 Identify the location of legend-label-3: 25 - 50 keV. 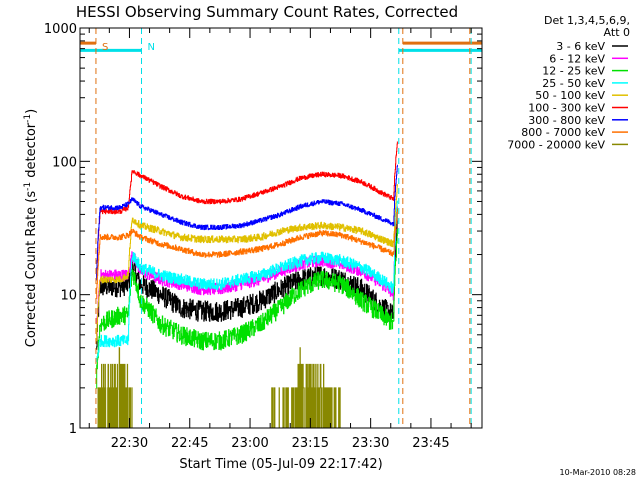
(573, 83).